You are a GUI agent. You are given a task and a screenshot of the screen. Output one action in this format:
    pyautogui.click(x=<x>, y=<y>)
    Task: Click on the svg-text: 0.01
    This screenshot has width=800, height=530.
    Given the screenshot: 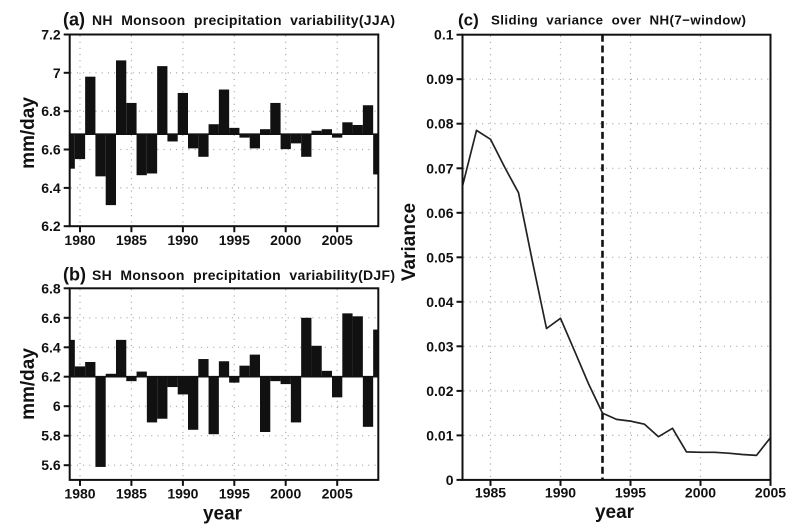 What is the action you would take?
    pyautogui.click(x=439, y=435)
    